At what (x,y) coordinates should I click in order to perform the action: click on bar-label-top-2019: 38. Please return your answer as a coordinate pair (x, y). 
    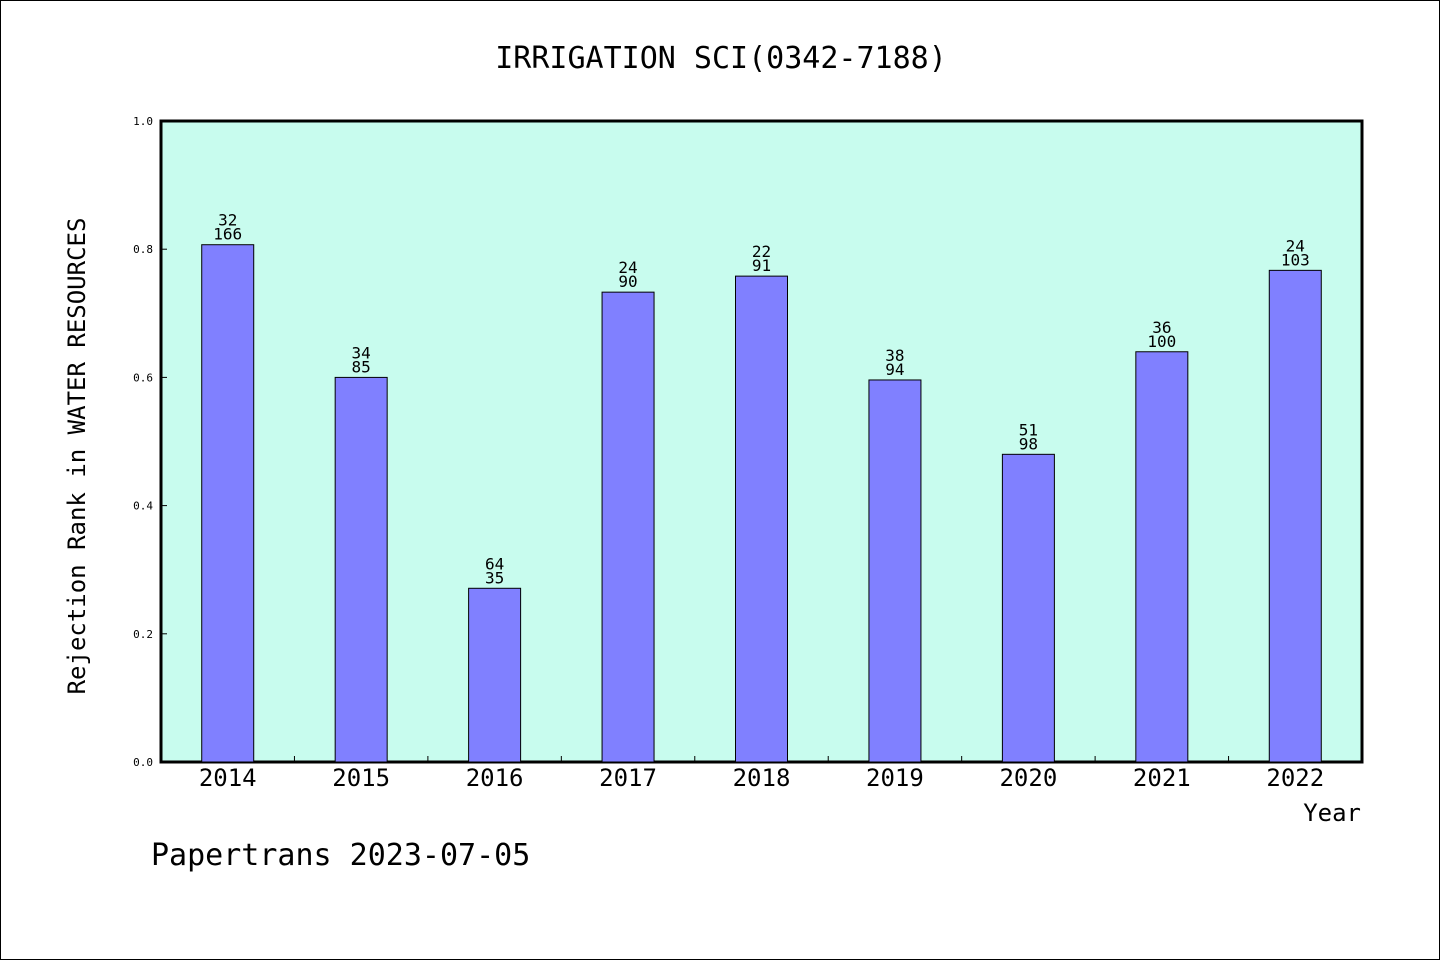
    Looking at the image, I should click on (894, 355).